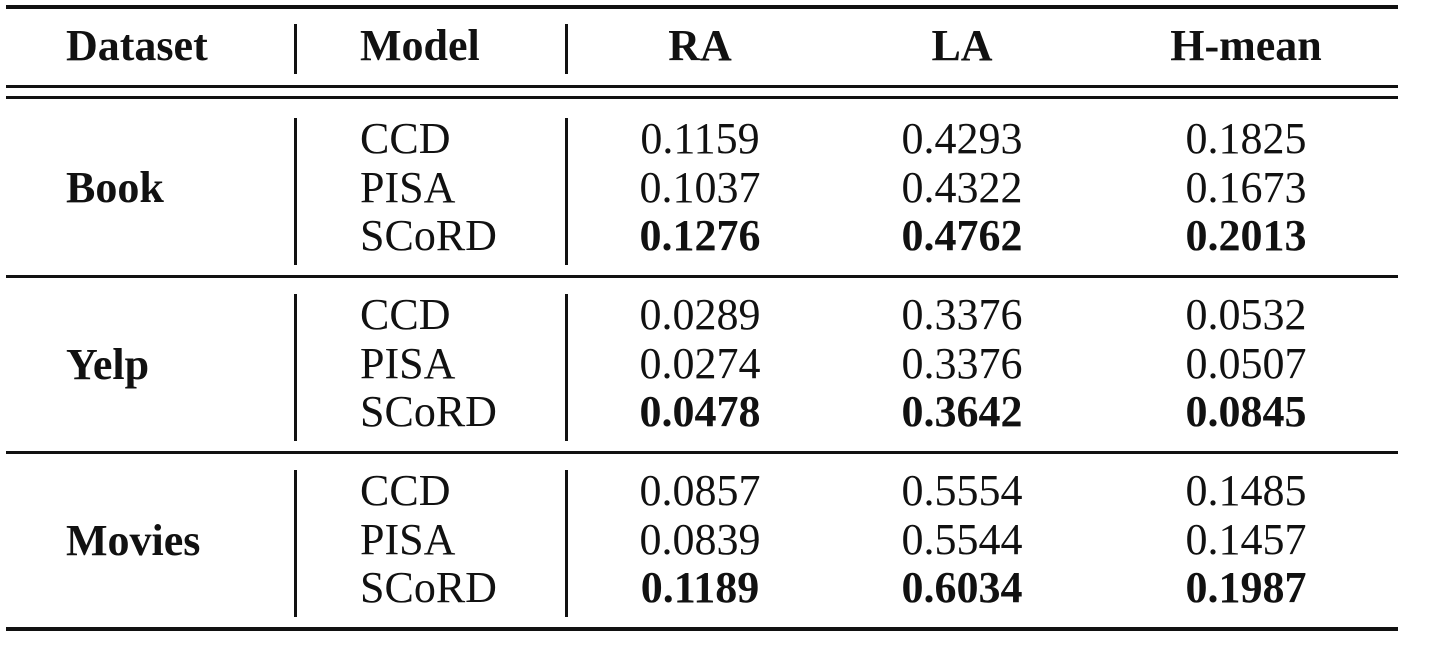 The height and width of the screenshot is (652, 1446). What do you see at coordinates (702, 7) in the screenshot?
I see `top-rule` at bounding box center [702, 7].